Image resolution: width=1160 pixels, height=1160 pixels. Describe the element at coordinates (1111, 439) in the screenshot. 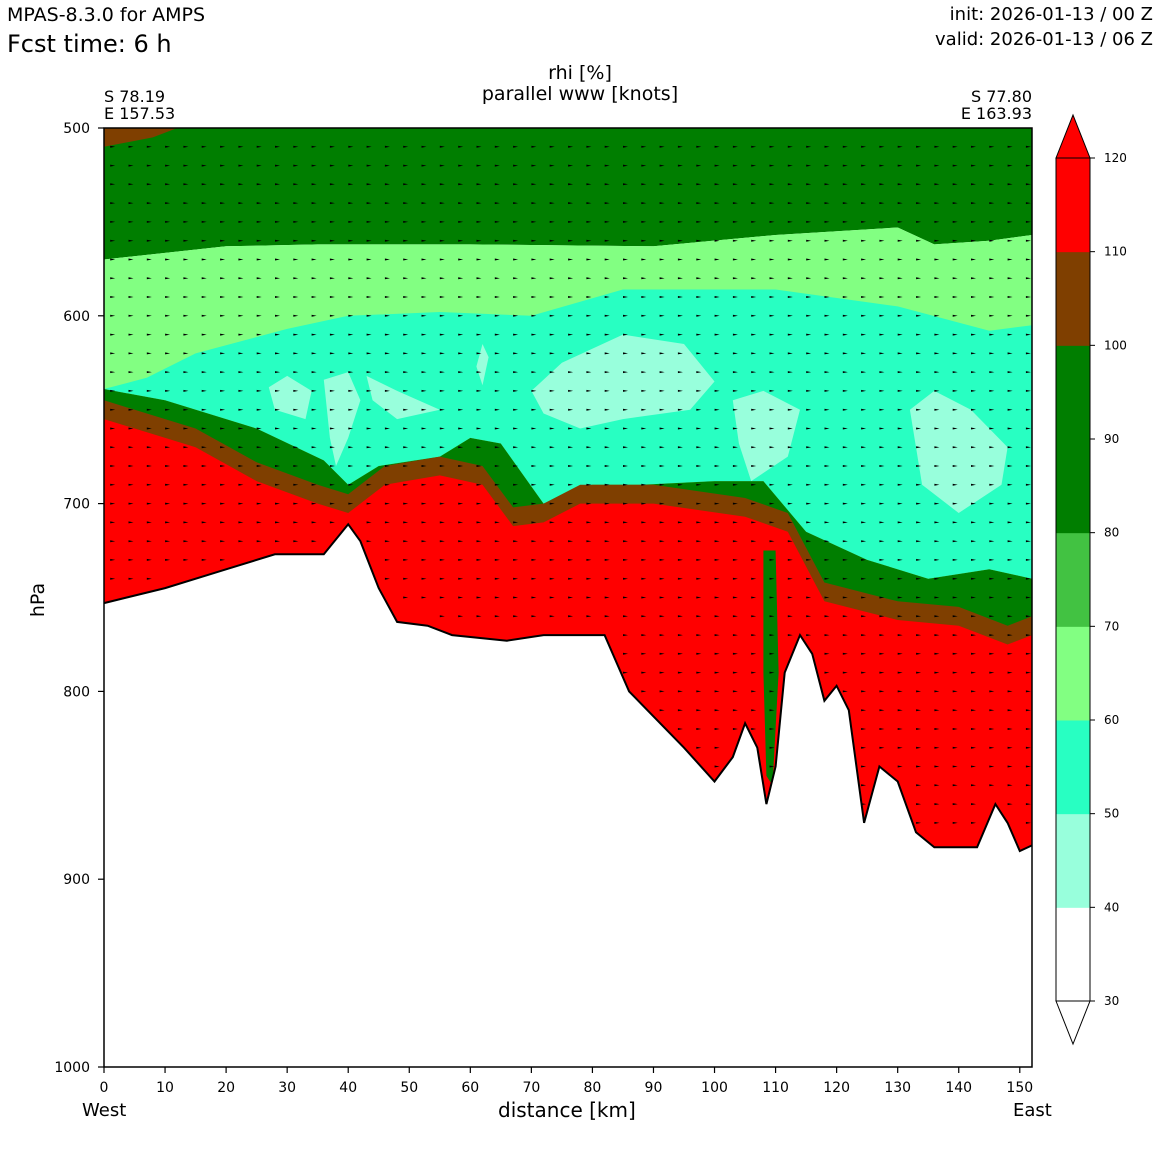

I see `colorbar-tick-label: 90` at that location.